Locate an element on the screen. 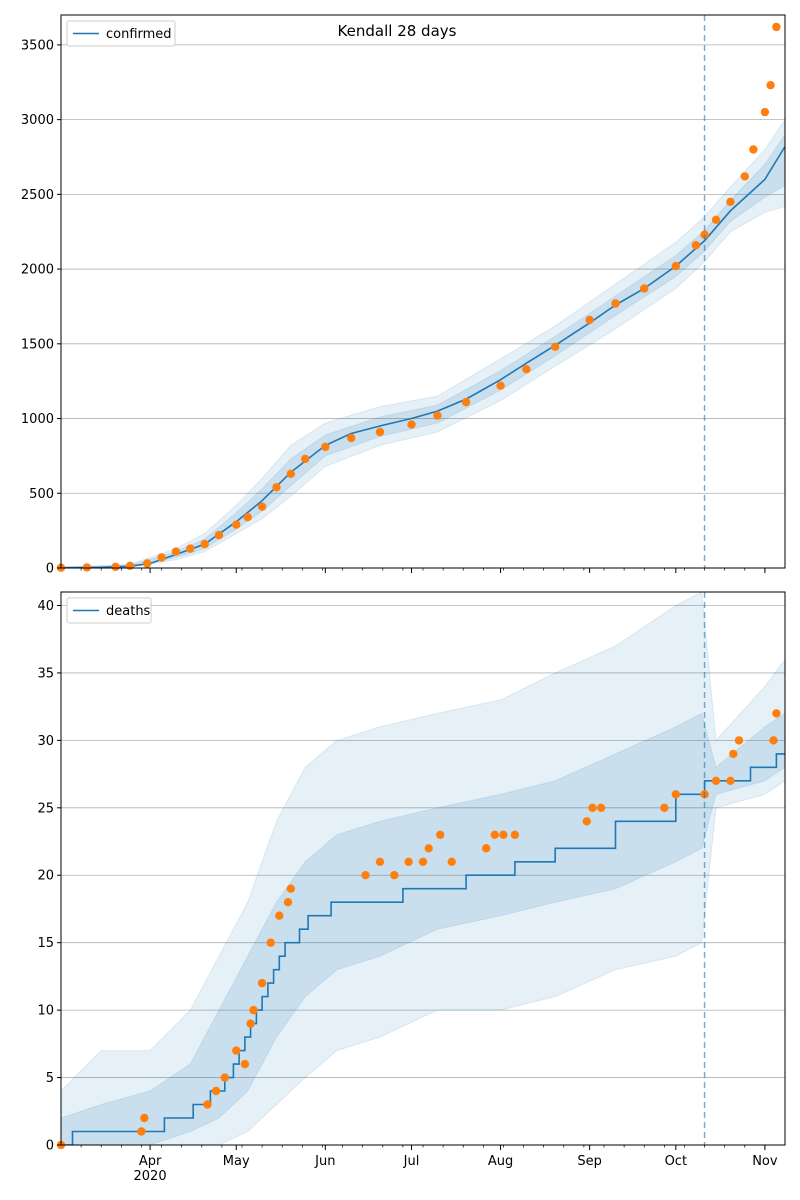  x-tick-label: Jun is located at coordinates (324, 1161).